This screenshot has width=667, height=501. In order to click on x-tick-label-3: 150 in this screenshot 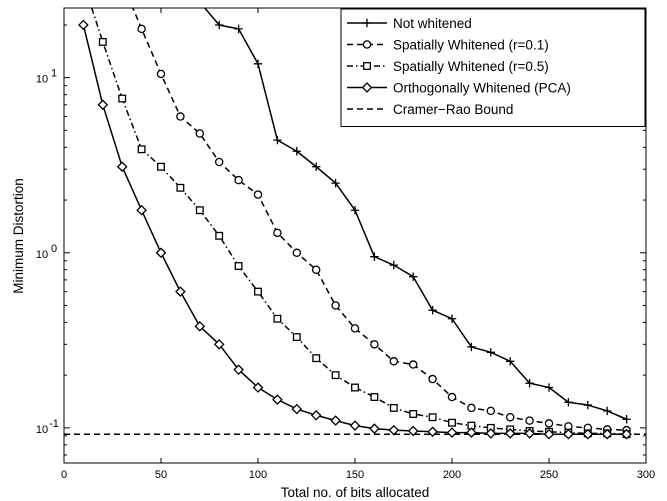, I will do `click(355, 475)`.